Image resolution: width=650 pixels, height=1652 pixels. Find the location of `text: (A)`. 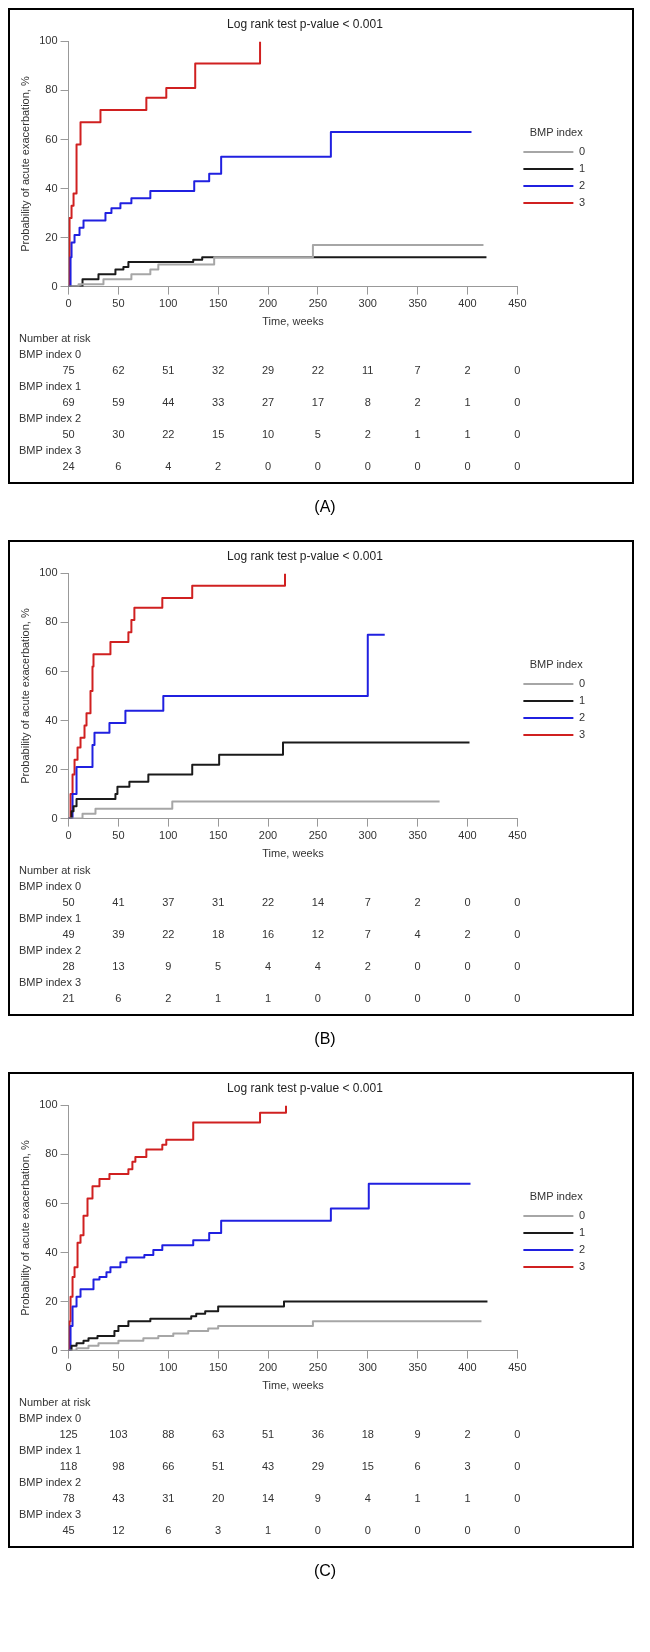

text: (A) is located at coordinates (325, 507).